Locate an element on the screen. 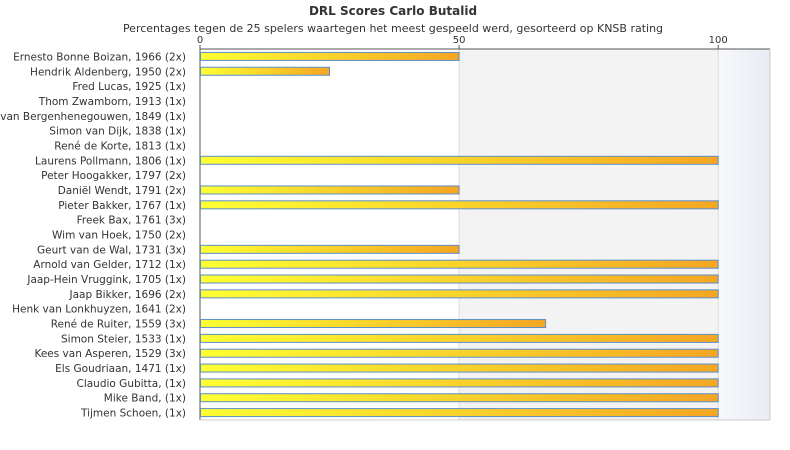 The height and width of the screenshot is (450, 790). tick-label: 100 is located at coordinates (718, 40).